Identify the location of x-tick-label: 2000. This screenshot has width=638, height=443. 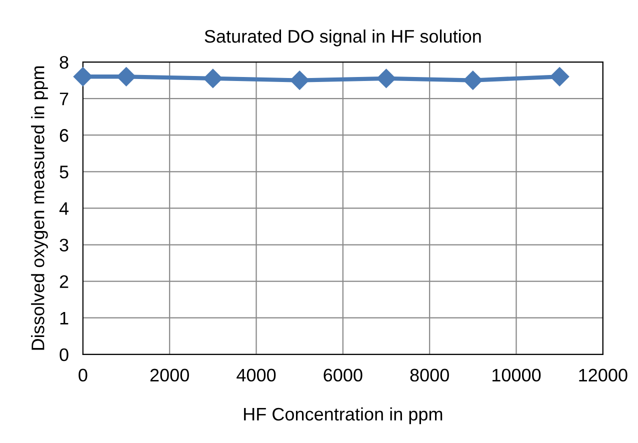
(169, 375).